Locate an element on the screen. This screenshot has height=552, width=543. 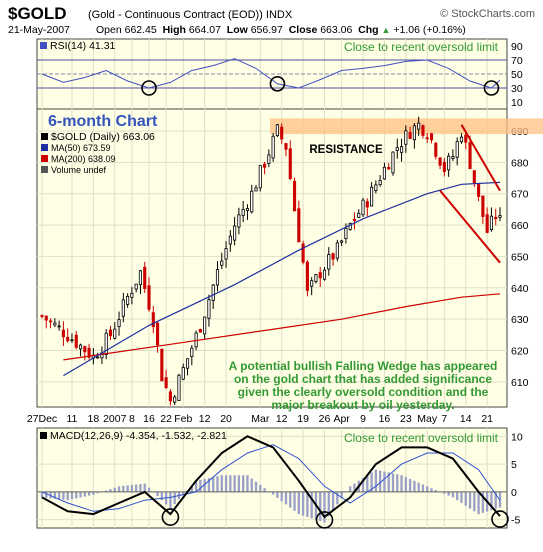
rsi-legend-swatch is located at coordinates (43, 45).